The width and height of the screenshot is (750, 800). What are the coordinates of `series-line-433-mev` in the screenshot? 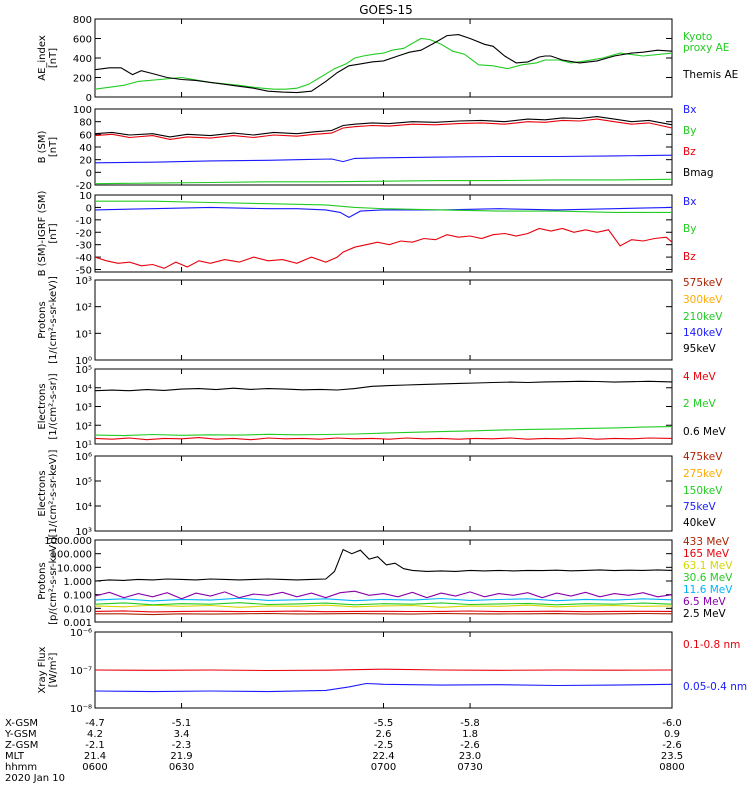 It's located at (384, 614).